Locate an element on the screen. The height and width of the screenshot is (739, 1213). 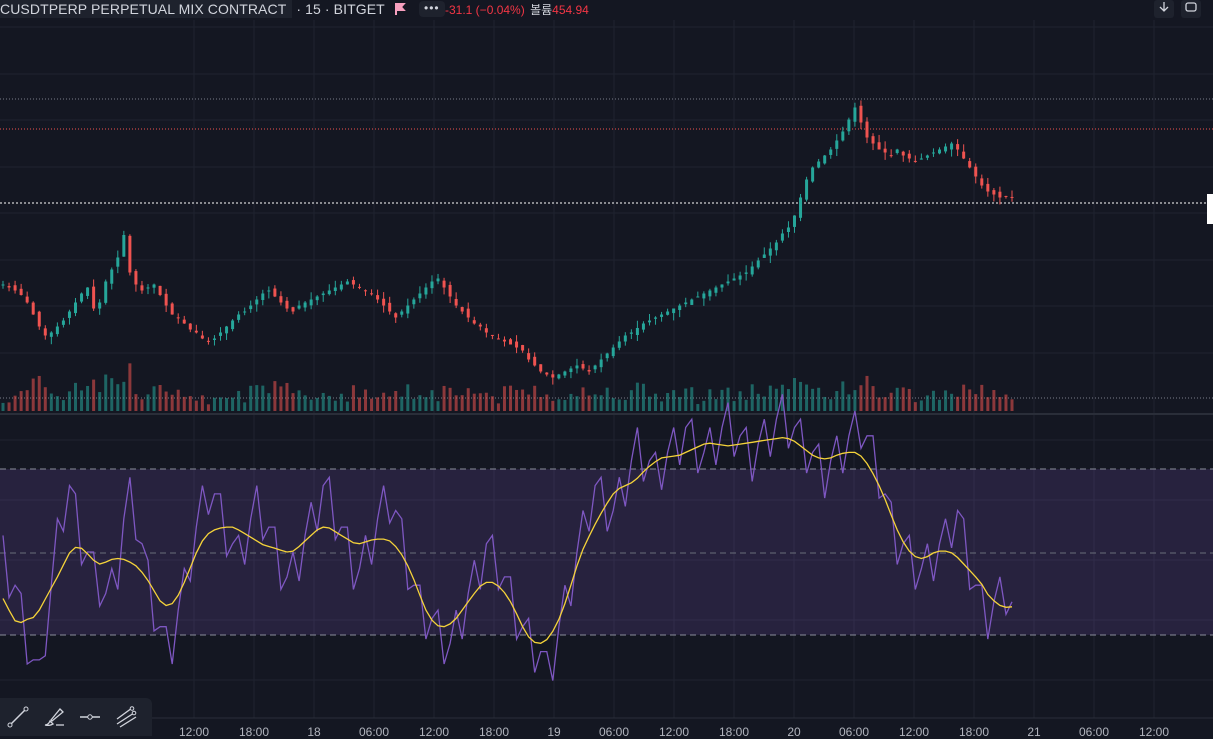
more-options-button: ••• is located at coordinates (431, 9).